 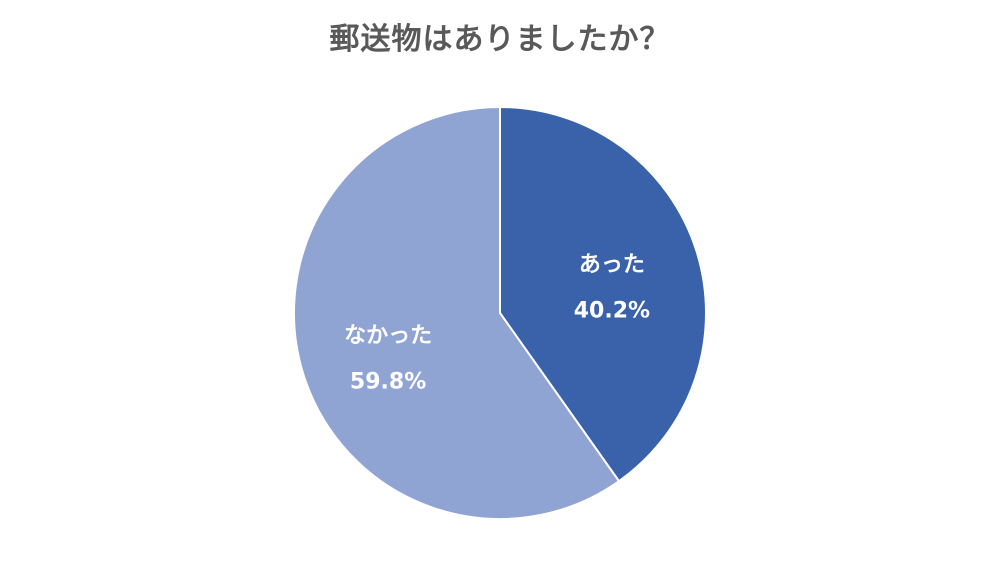 I want to click on slice-value-label-2: 59.8%, so click(x=388, y=382).